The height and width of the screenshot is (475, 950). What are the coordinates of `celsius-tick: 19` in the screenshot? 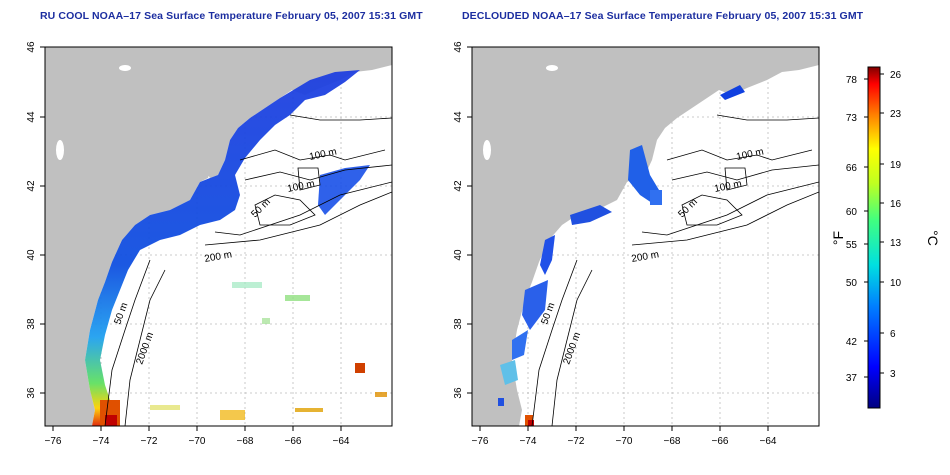 It's located at (896, 165).